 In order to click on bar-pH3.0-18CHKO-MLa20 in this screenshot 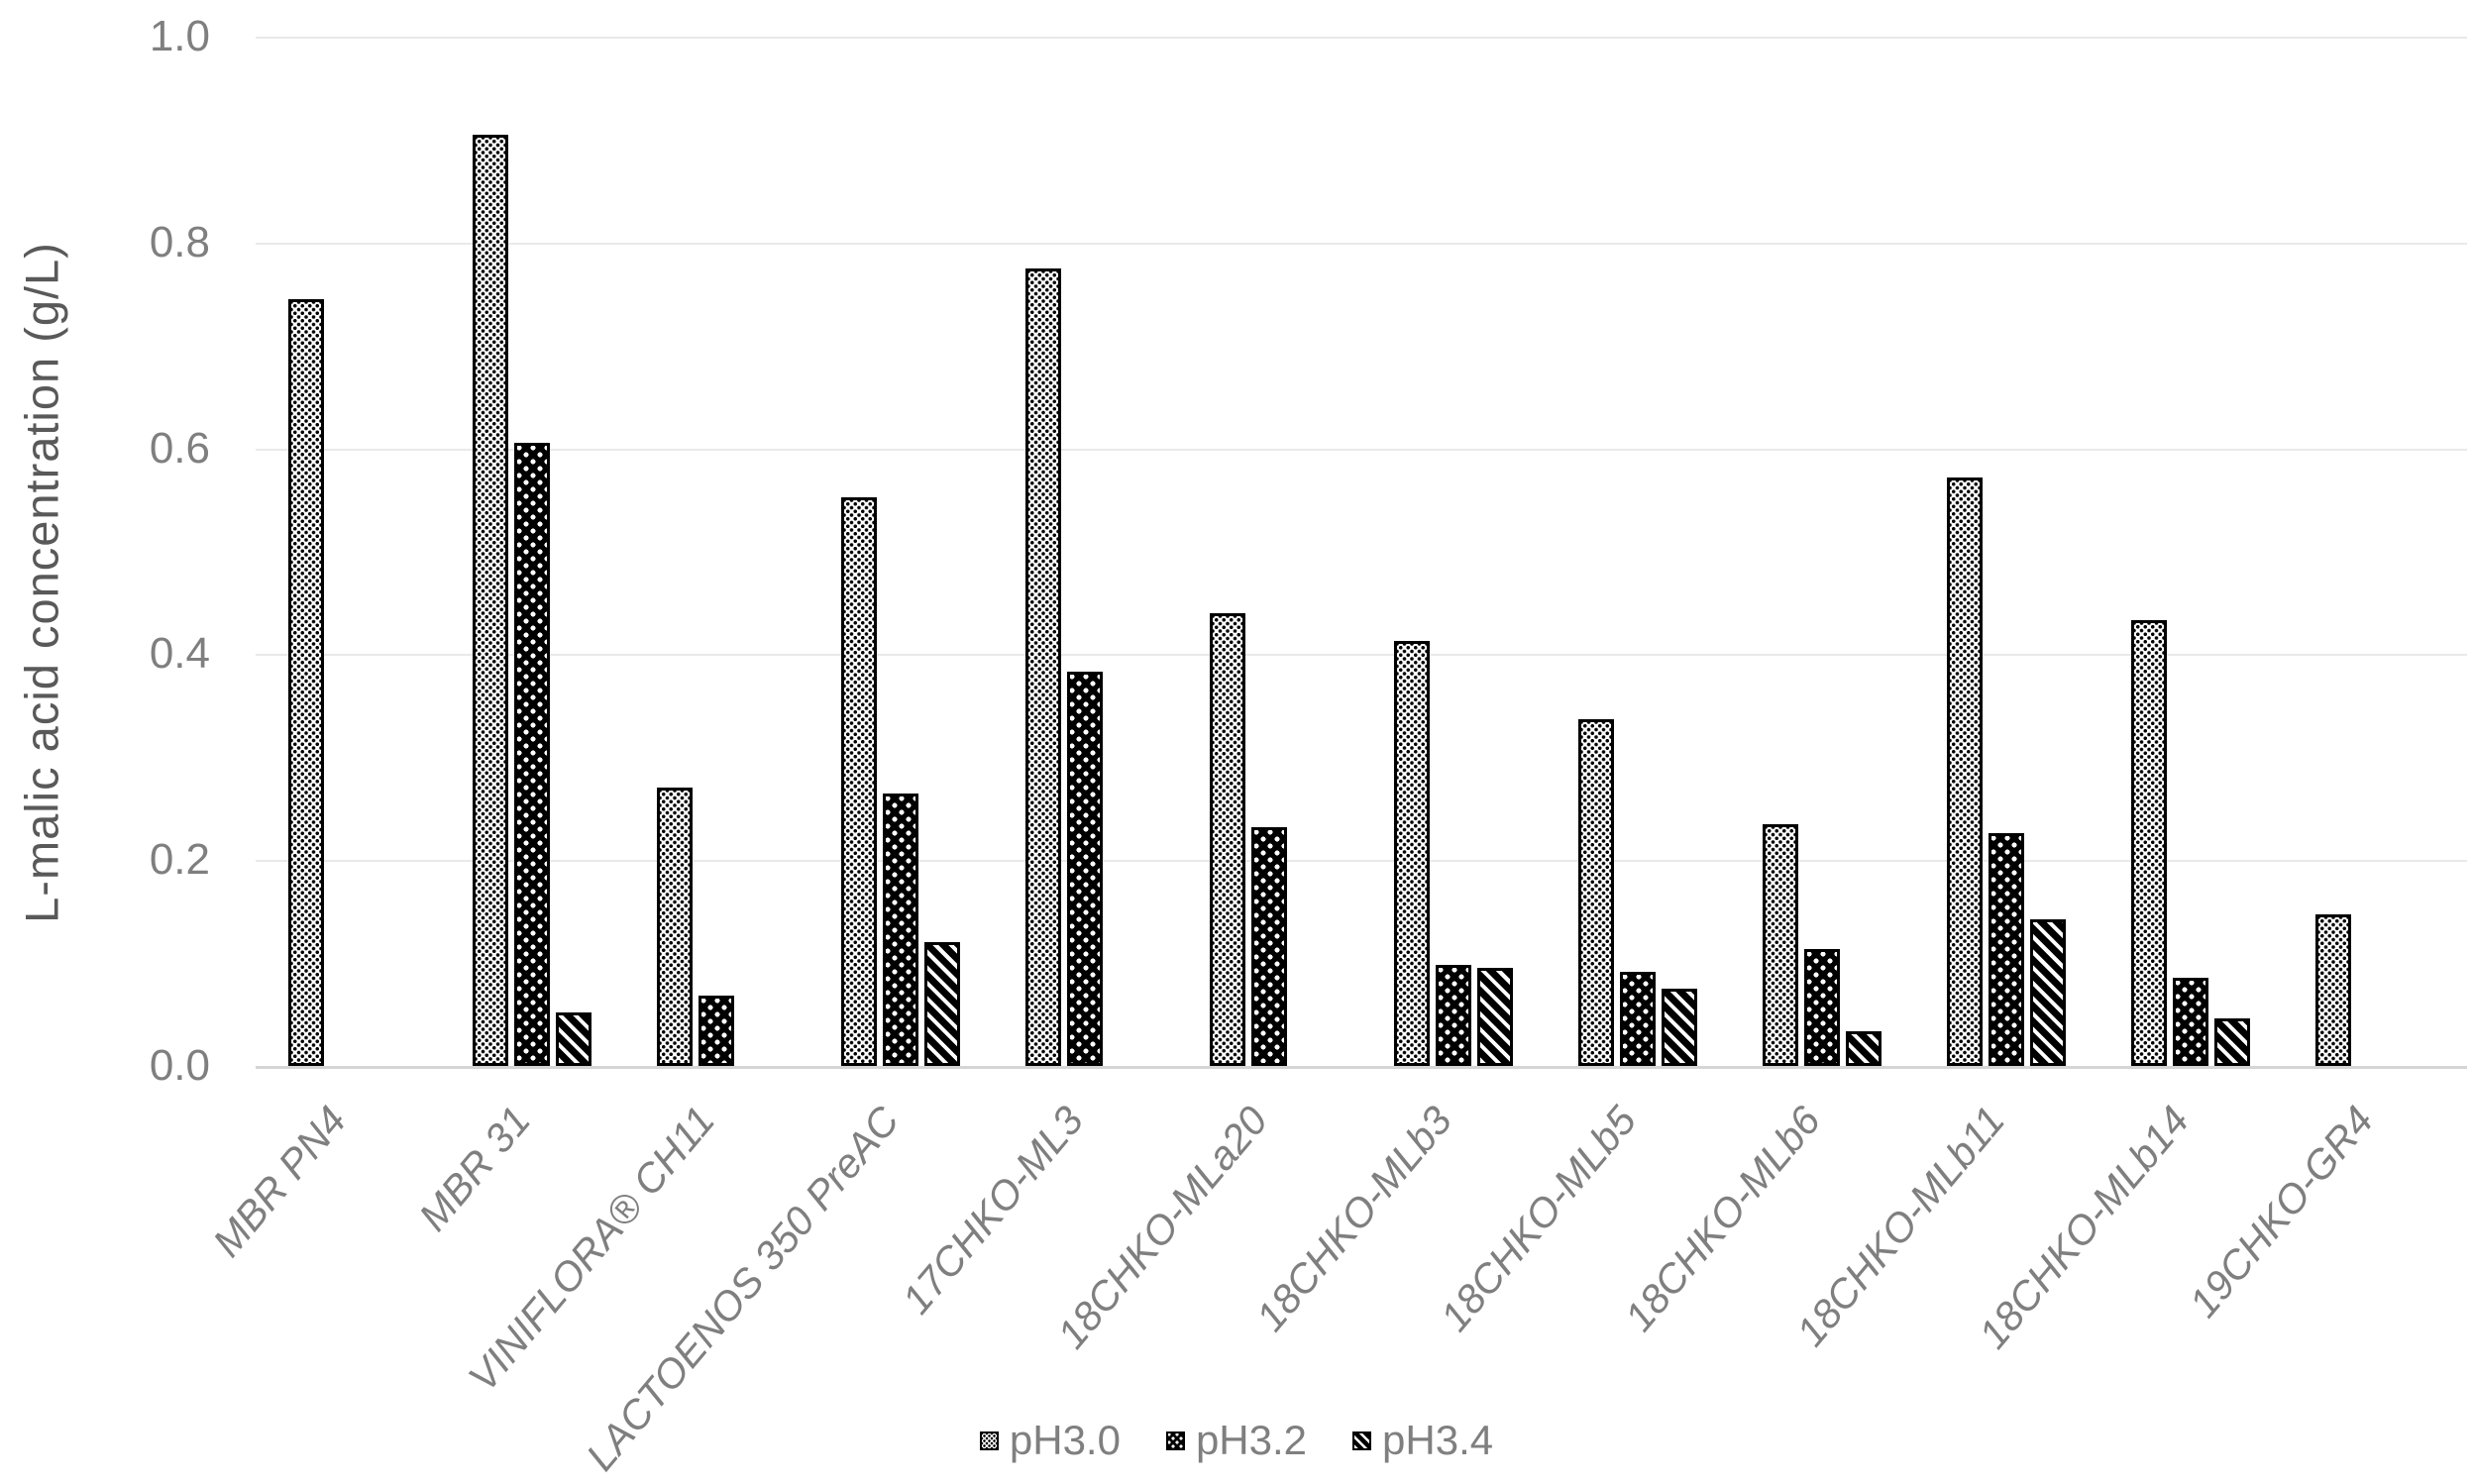, I will do `click(1228, 839)`.